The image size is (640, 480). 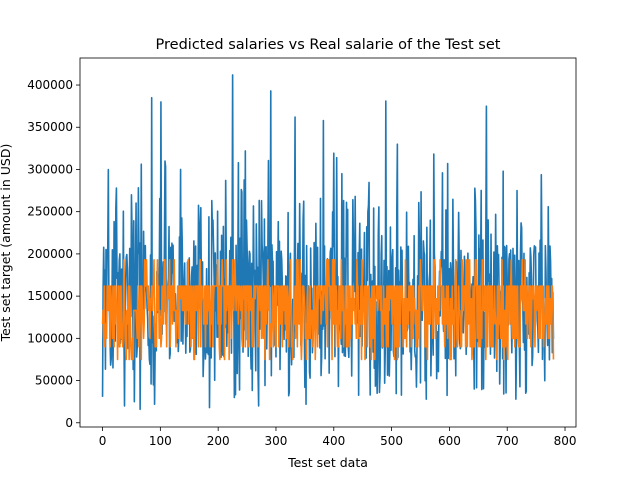 What do you see at coordinates (6, 243) in the screenshot?
I see `y-axis-label: Test set target (amount in USD)` at bounding box center [6, 243].